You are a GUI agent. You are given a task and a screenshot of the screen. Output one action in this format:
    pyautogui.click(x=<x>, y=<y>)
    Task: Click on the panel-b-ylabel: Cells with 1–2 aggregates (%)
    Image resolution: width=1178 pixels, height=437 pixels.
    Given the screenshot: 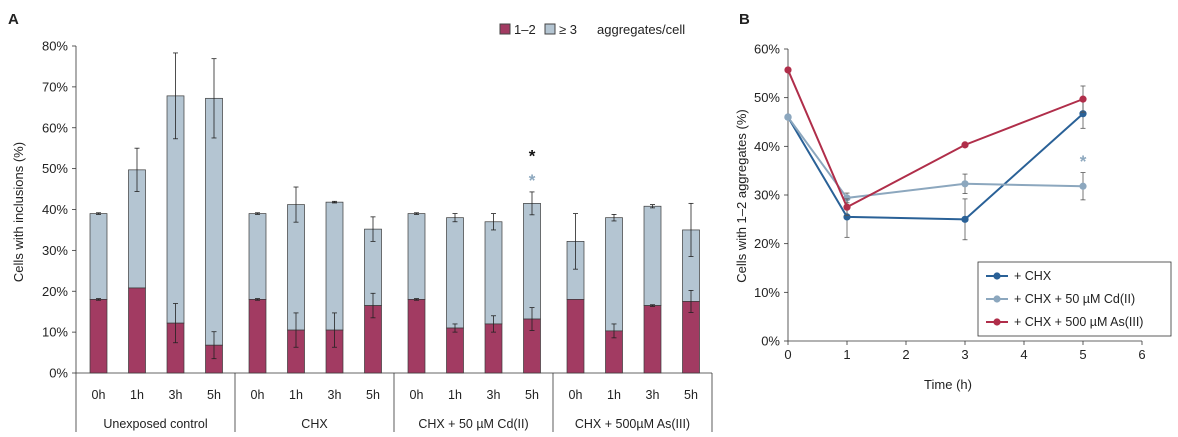 What is the action you would take?
    pyautogui.click(x=741, y=195)
    